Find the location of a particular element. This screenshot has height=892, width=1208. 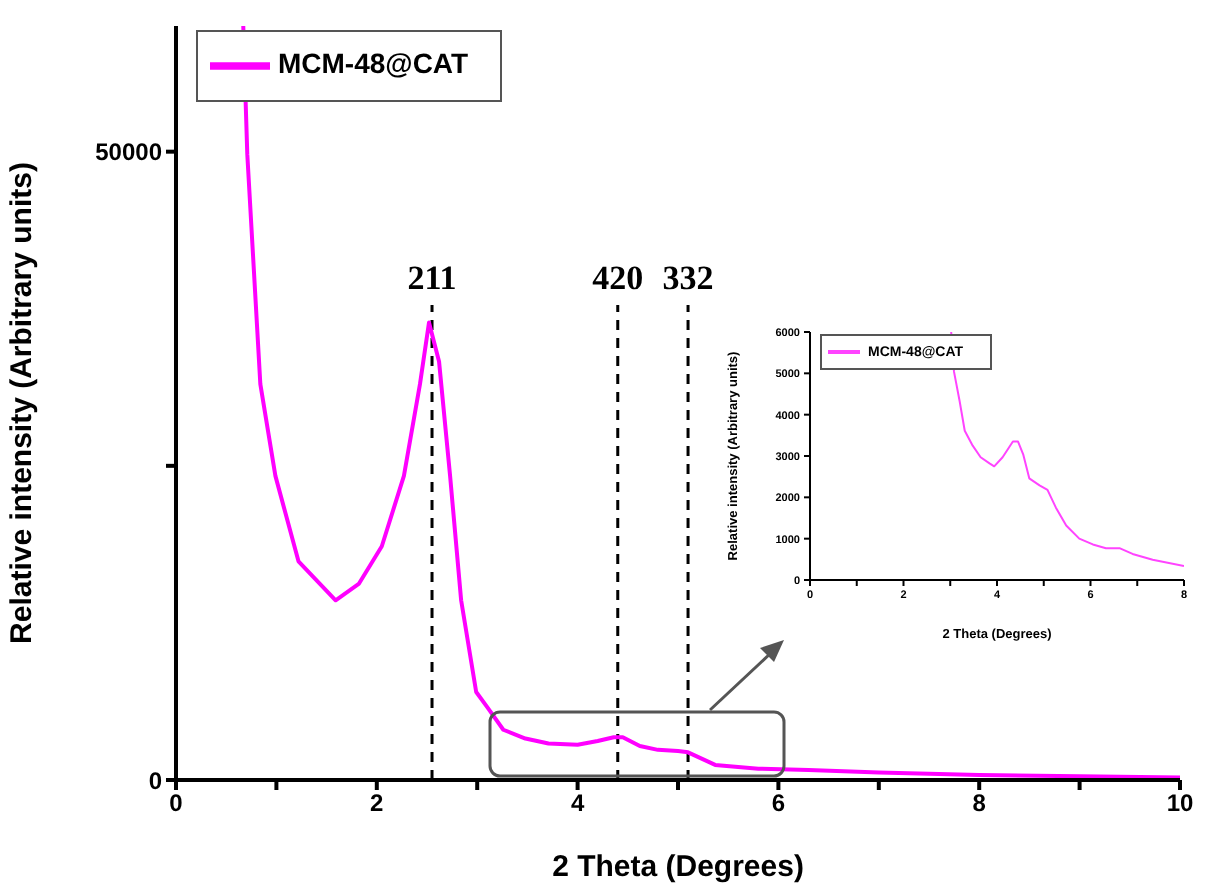

legend-label: MCM-48@CAT is located at coordinates (373, 63).